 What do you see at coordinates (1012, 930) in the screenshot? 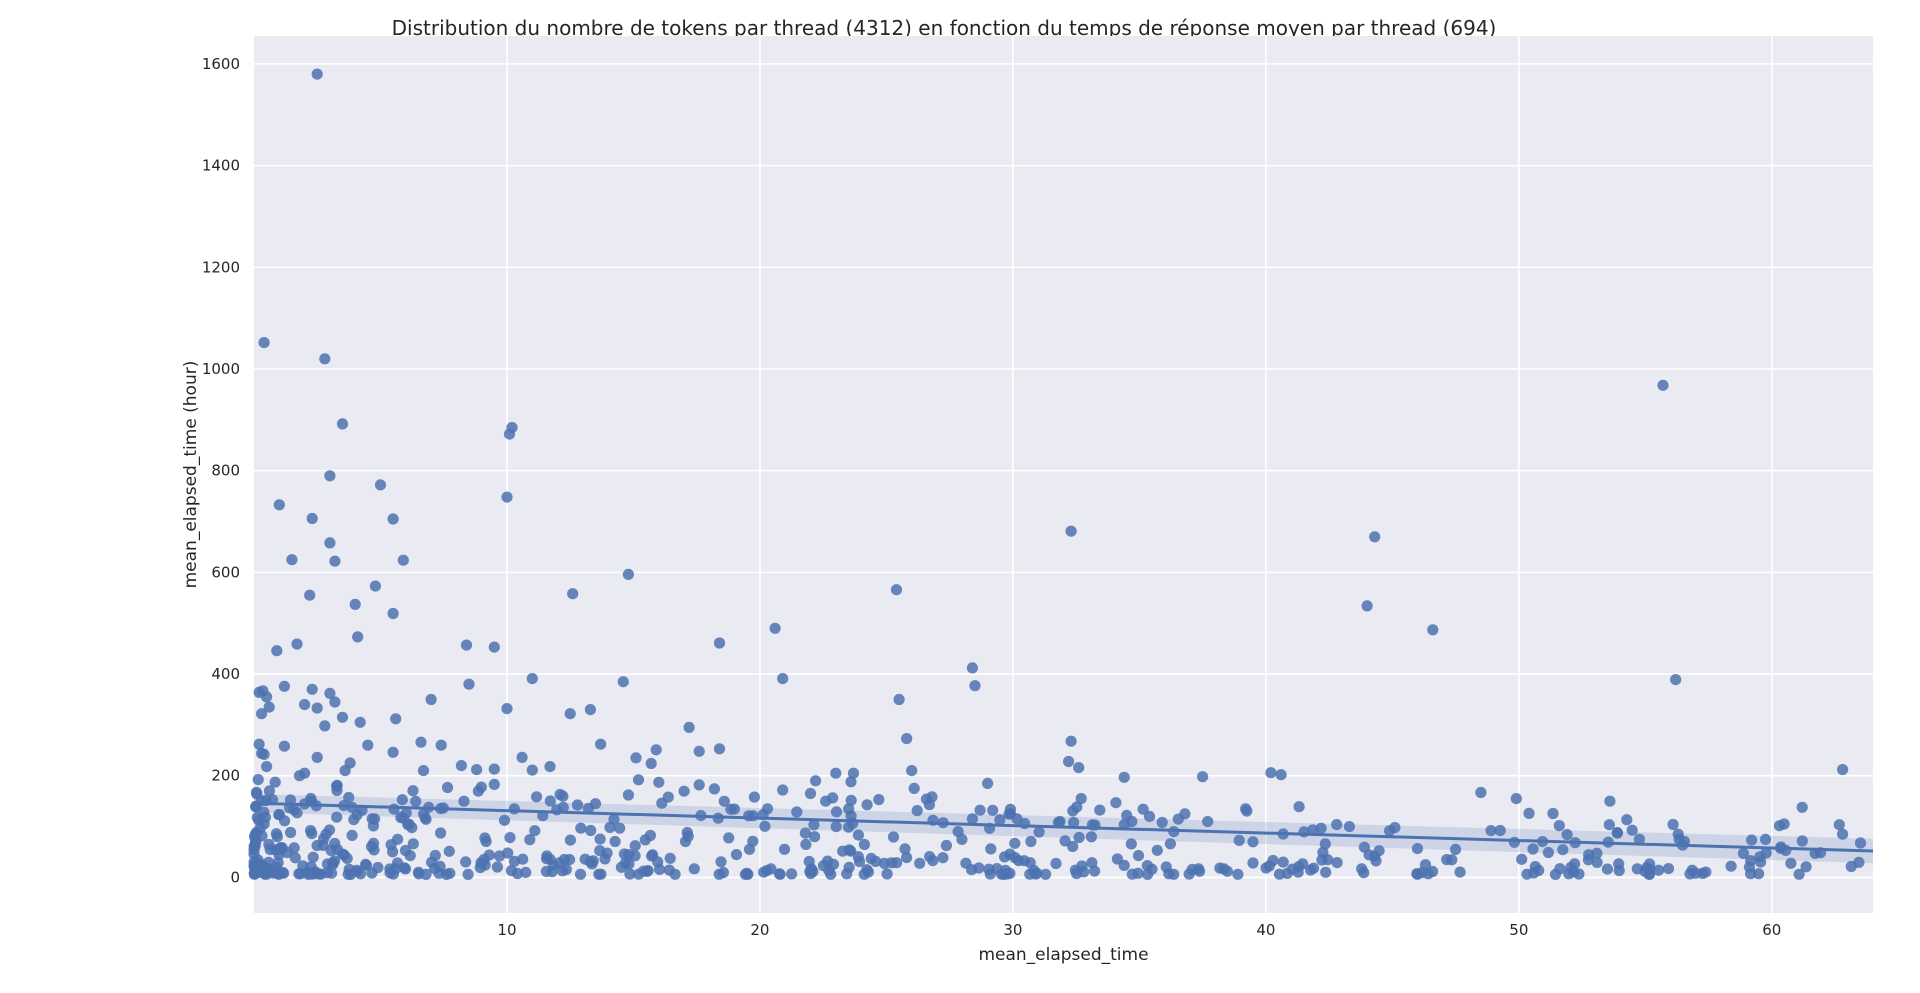
I see `x-tick-label: 30` at bounding box center [1012, 930].